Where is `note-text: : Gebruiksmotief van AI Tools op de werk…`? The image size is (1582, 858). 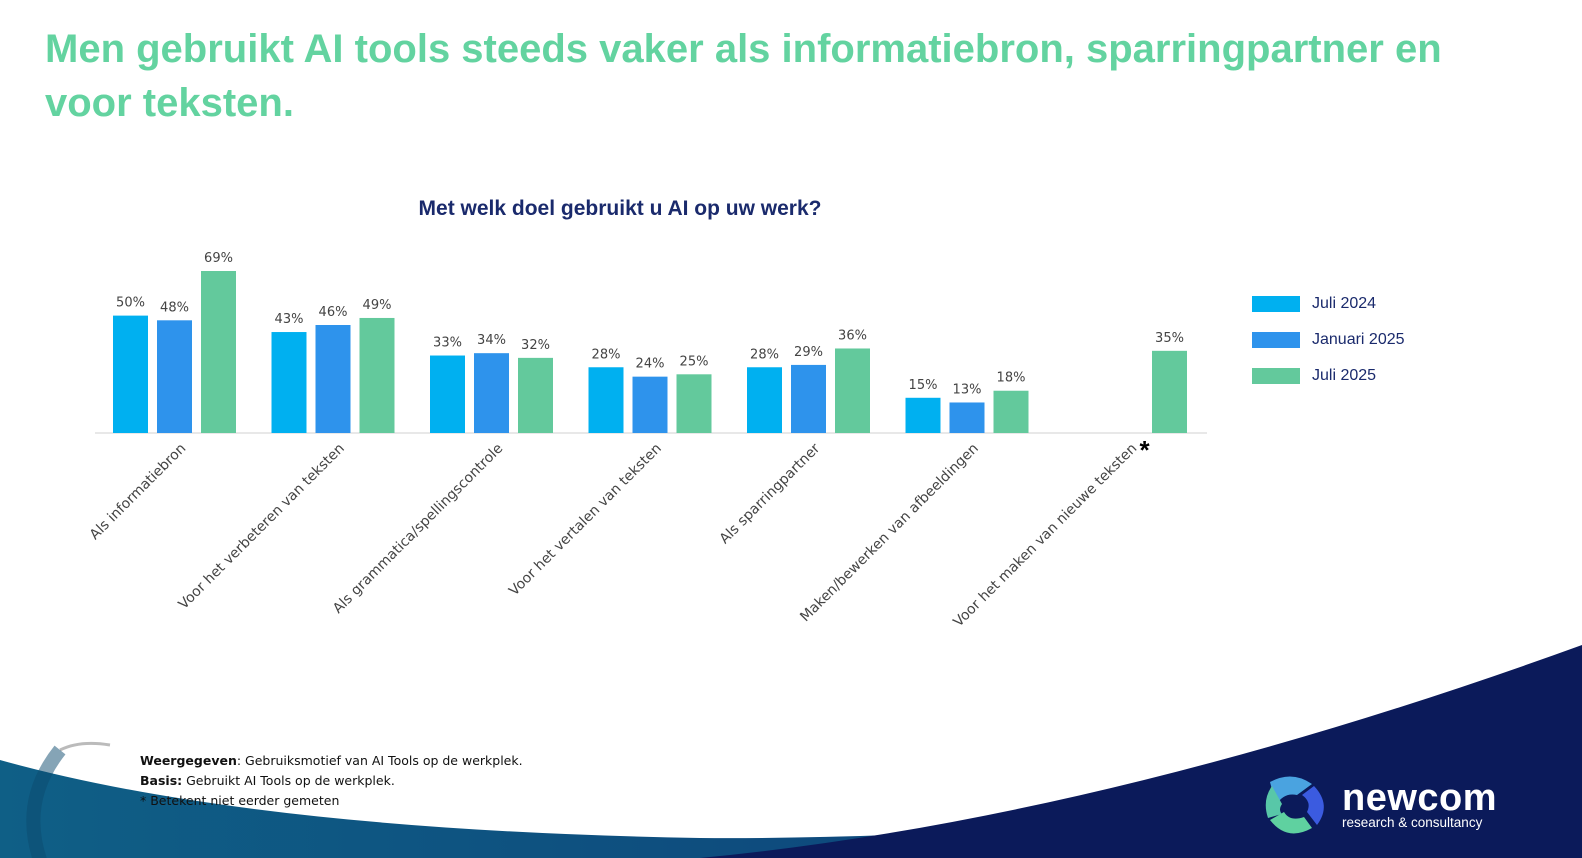
note-text: : Gebruiksmotief van AI Tools op de werk… is located at coordinates (379, 760).